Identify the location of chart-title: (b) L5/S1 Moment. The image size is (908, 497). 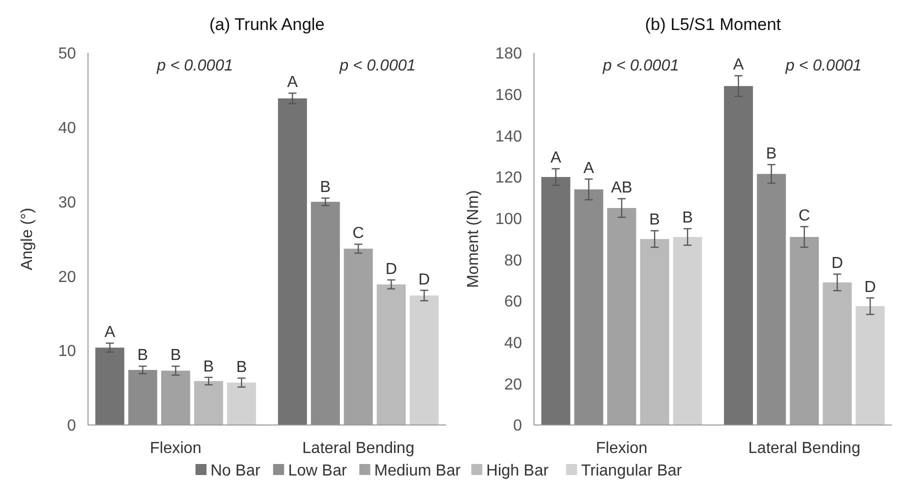
(713, 24).